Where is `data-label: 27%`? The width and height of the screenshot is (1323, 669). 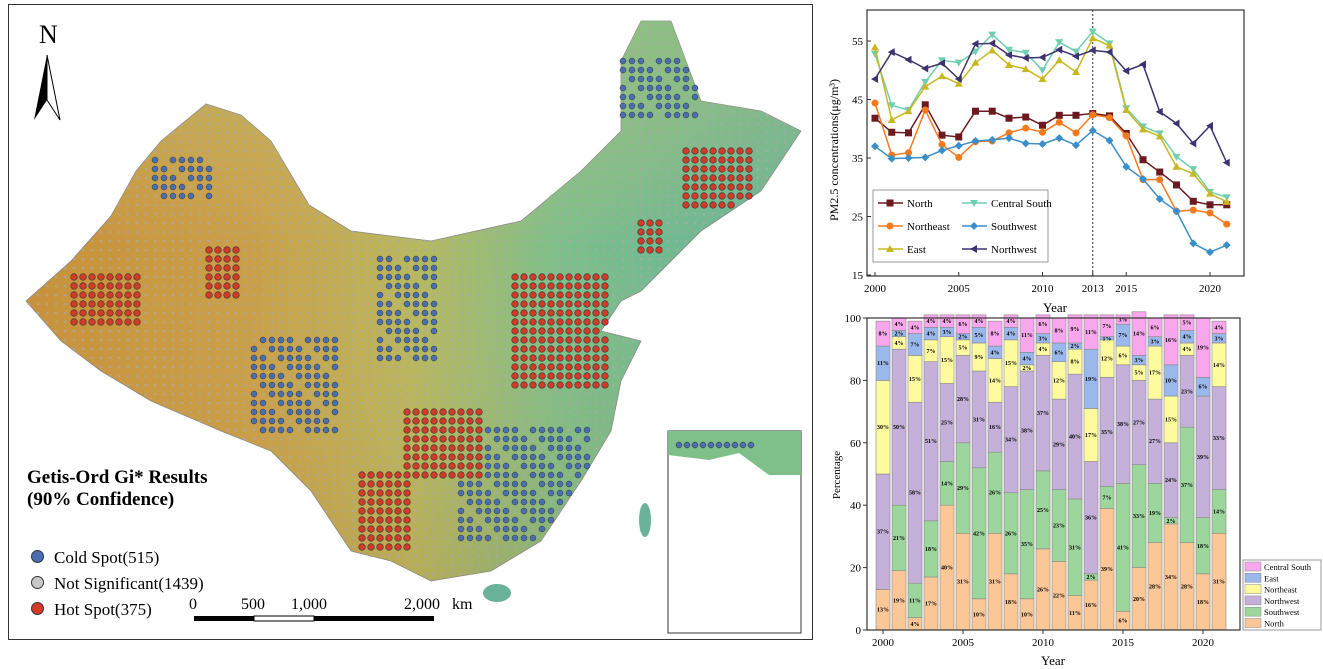 data-label: 27% is located at coordinates (1155, 442).